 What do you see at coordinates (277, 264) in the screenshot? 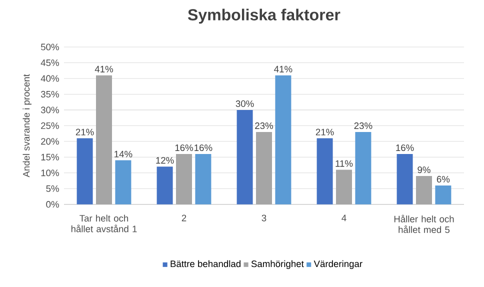
I see `legend-label: Samhörighet` at bounding box center [277, 264].